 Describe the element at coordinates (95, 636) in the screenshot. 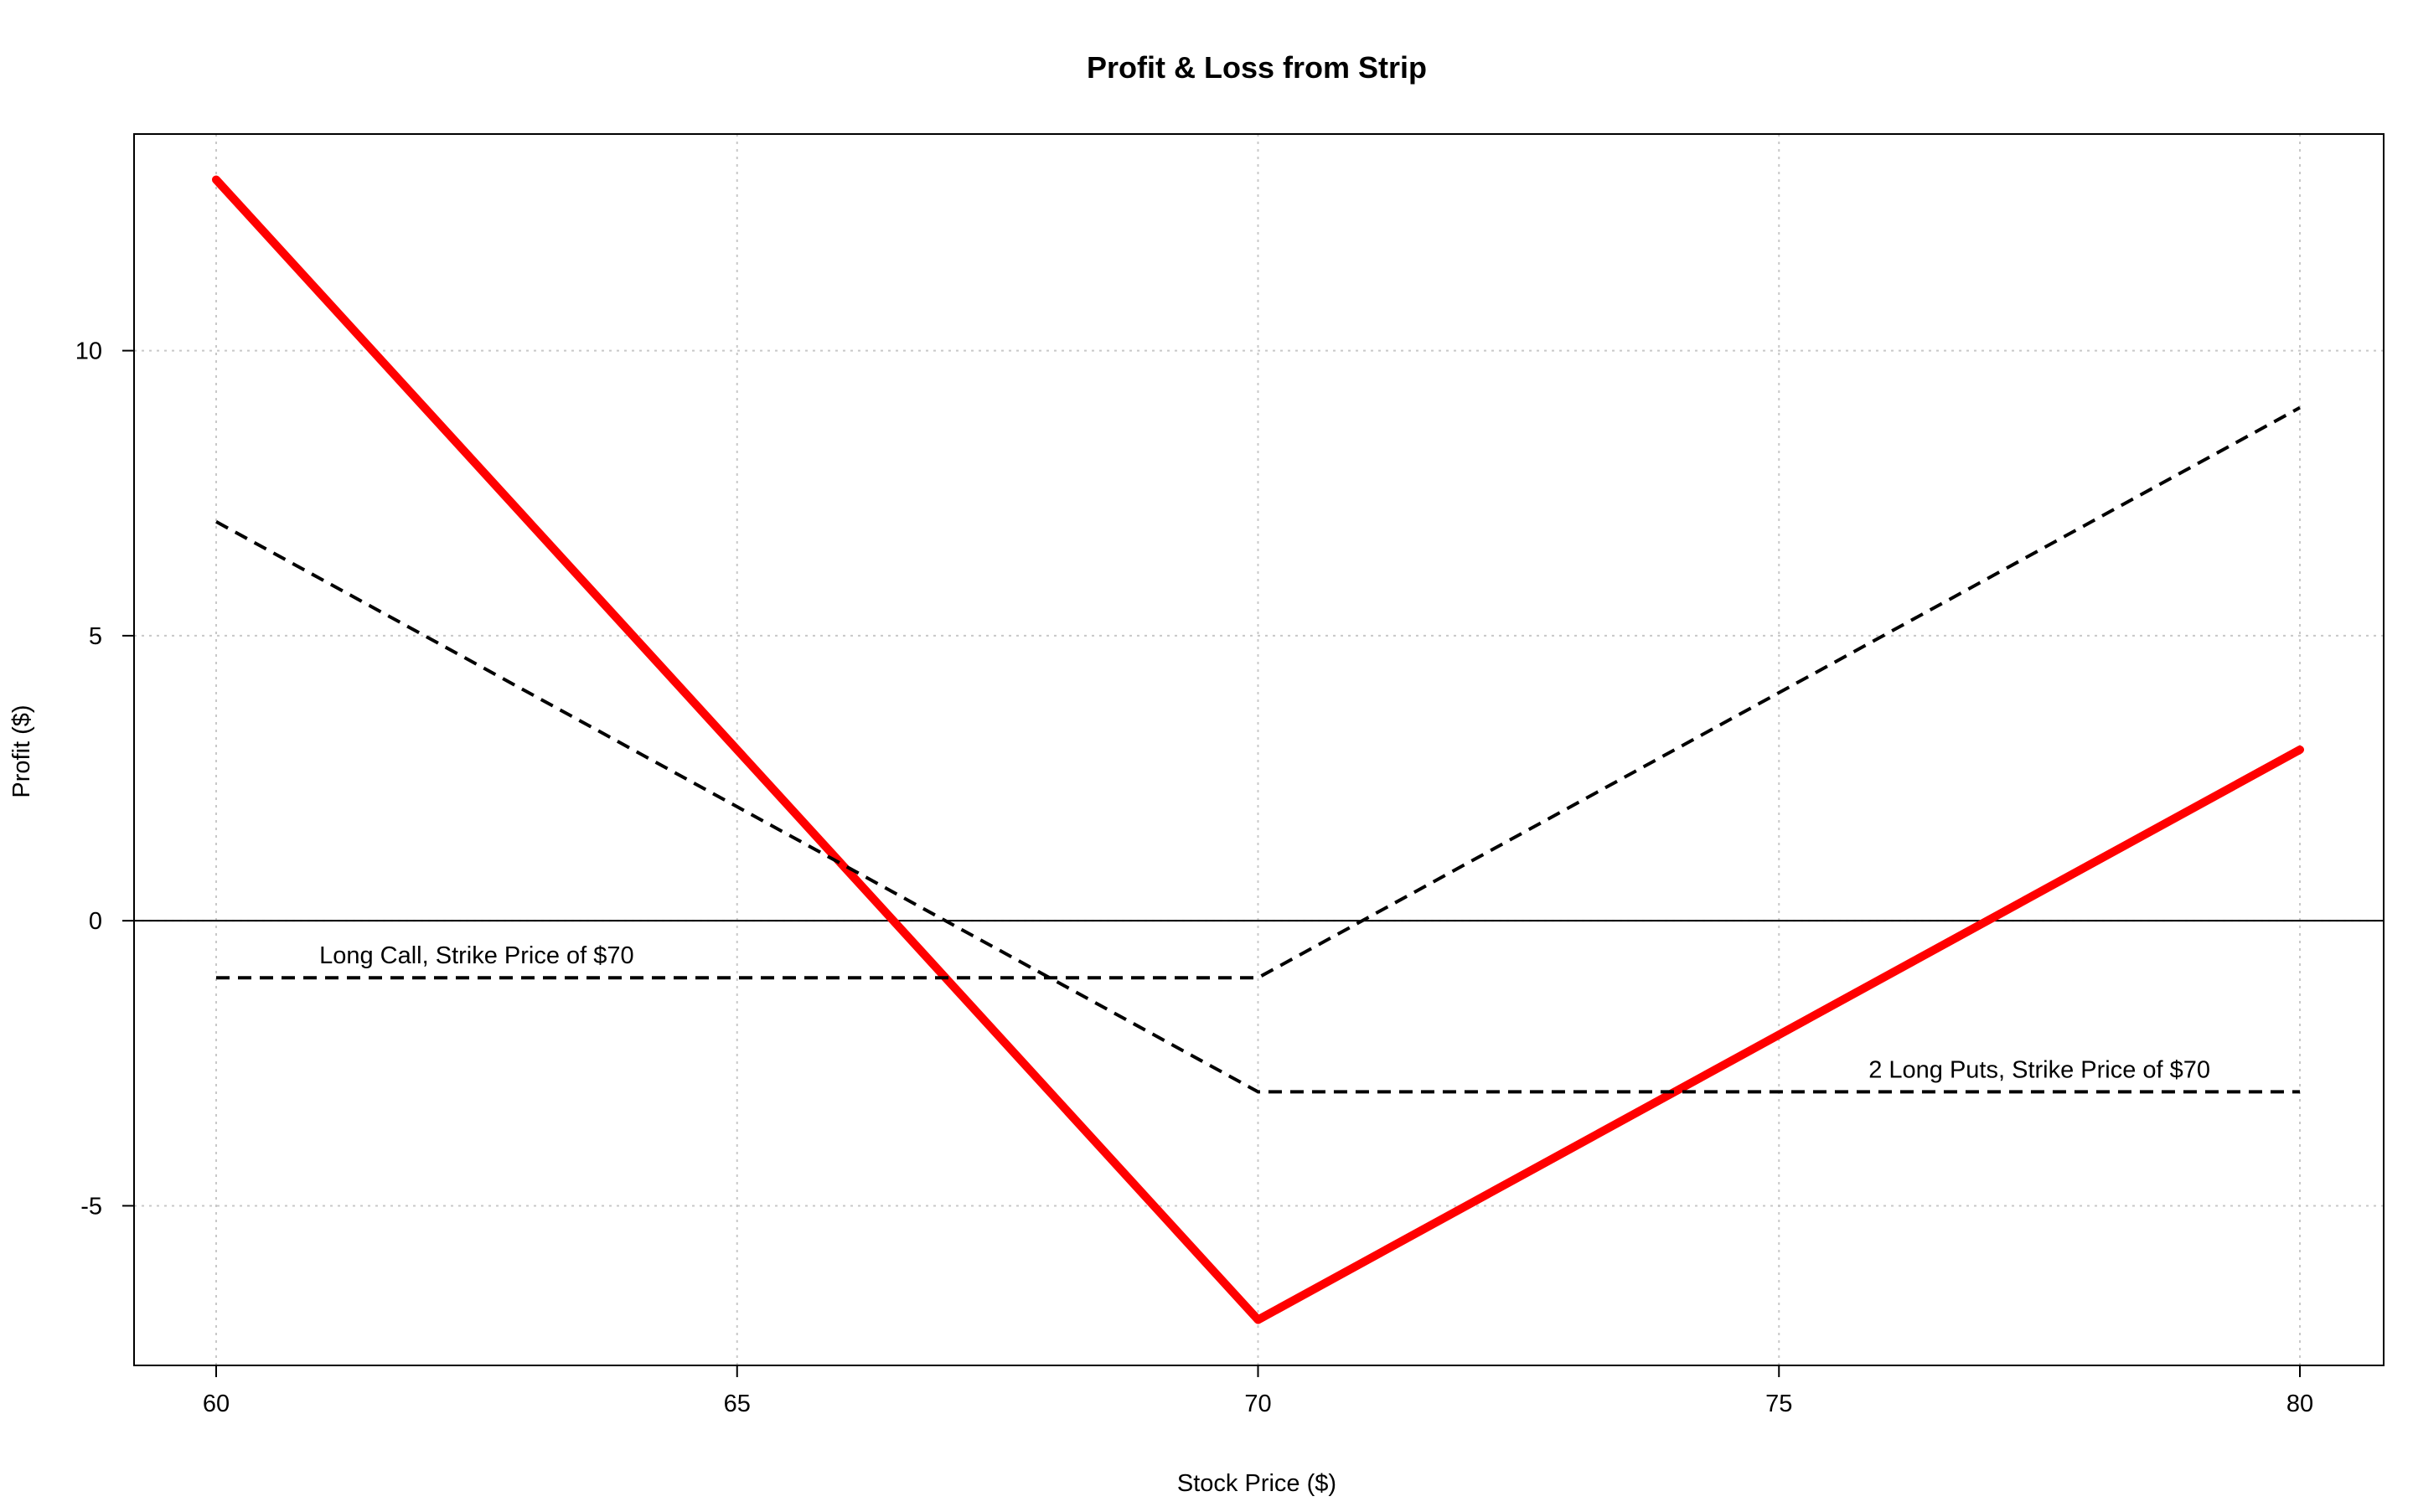

I see `y-tick-label: 5` at that location.